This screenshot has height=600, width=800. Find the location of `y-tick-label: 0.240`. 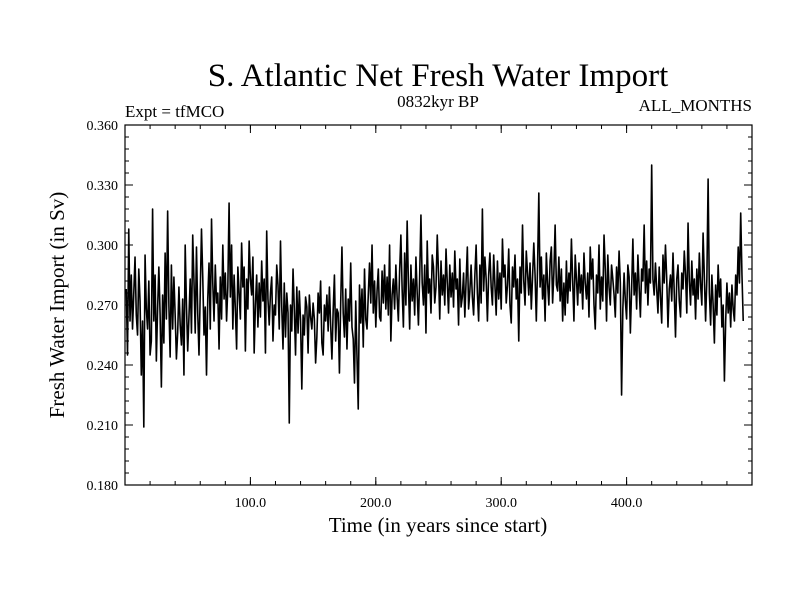

y-tick-label: 0.240 is located at coordinates (103, 366).